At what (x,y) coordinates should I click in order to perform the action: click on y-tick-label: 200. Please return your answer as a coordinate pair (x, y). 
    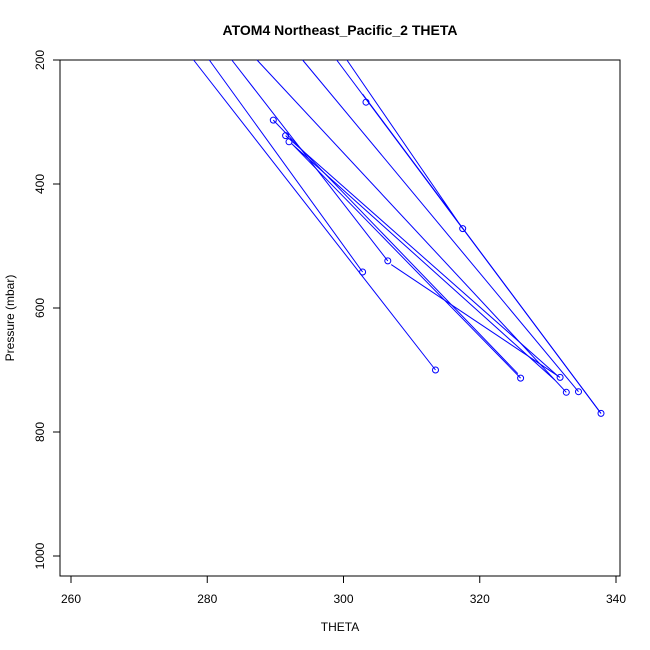
    Looking at the image, I should click on (40, 60).